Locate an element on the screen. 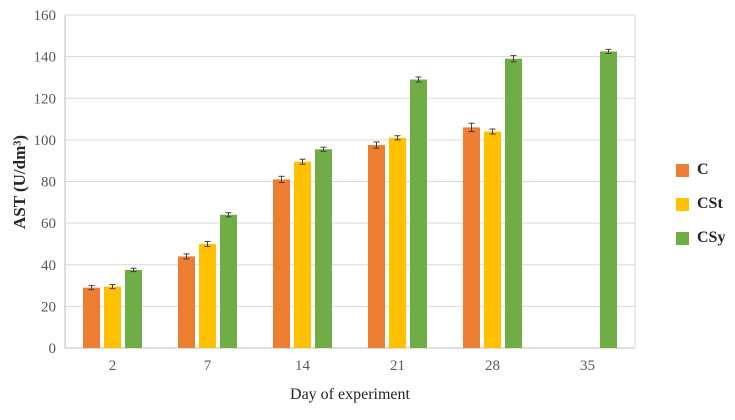 This screenshot has width=735, height=420. y-axis-title: AST (U/dm³) is located at coordinates (19, 182).